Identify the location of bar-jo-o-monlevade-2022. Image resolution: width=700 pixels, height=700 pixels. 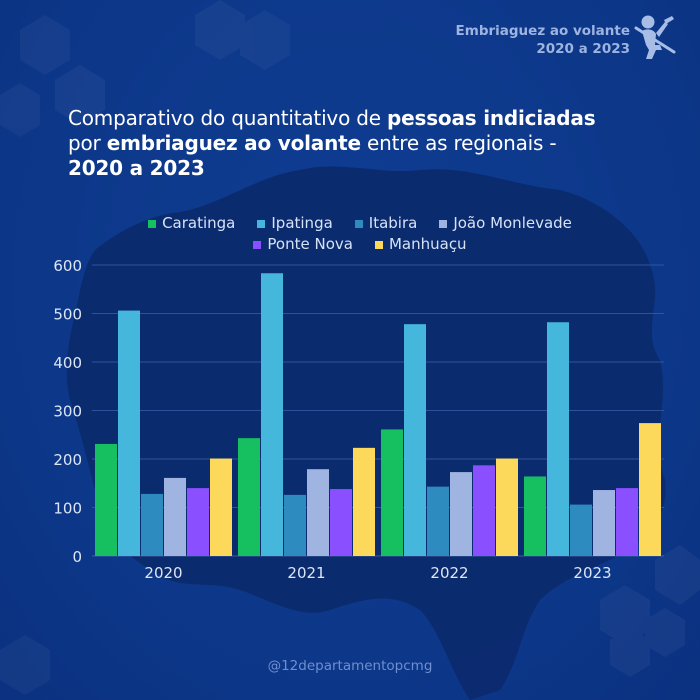
(461, 514).